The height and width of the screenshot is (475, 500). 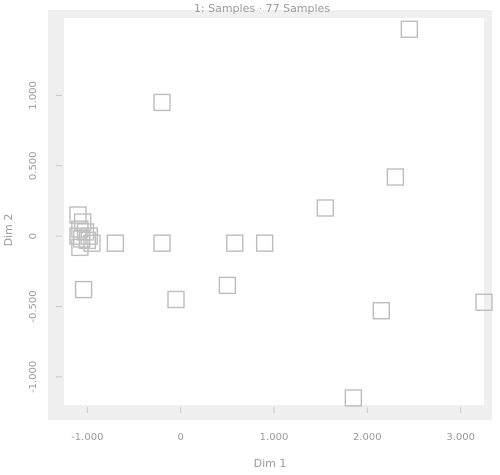 I want to click on chart-title: 1: Samples · 77 Samples, so click(x=262, y=8).